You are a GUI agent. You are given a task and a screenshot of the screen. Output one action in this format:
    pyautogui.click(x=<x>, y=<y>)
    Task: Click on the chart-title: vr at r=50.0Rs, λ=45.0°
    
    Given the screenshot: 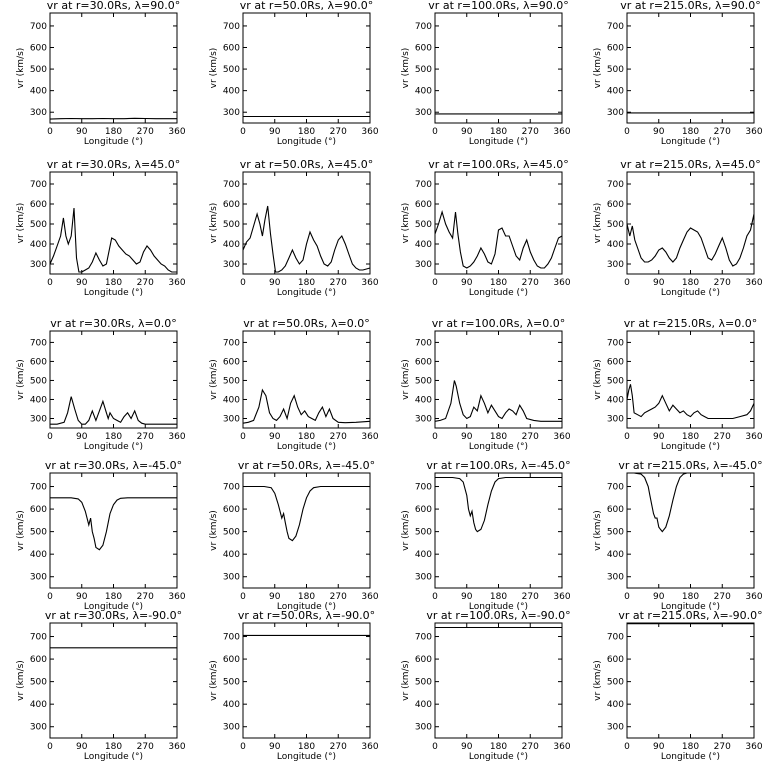 What is the action you would take?
    pyautogui.click(x=306, y=164)
    